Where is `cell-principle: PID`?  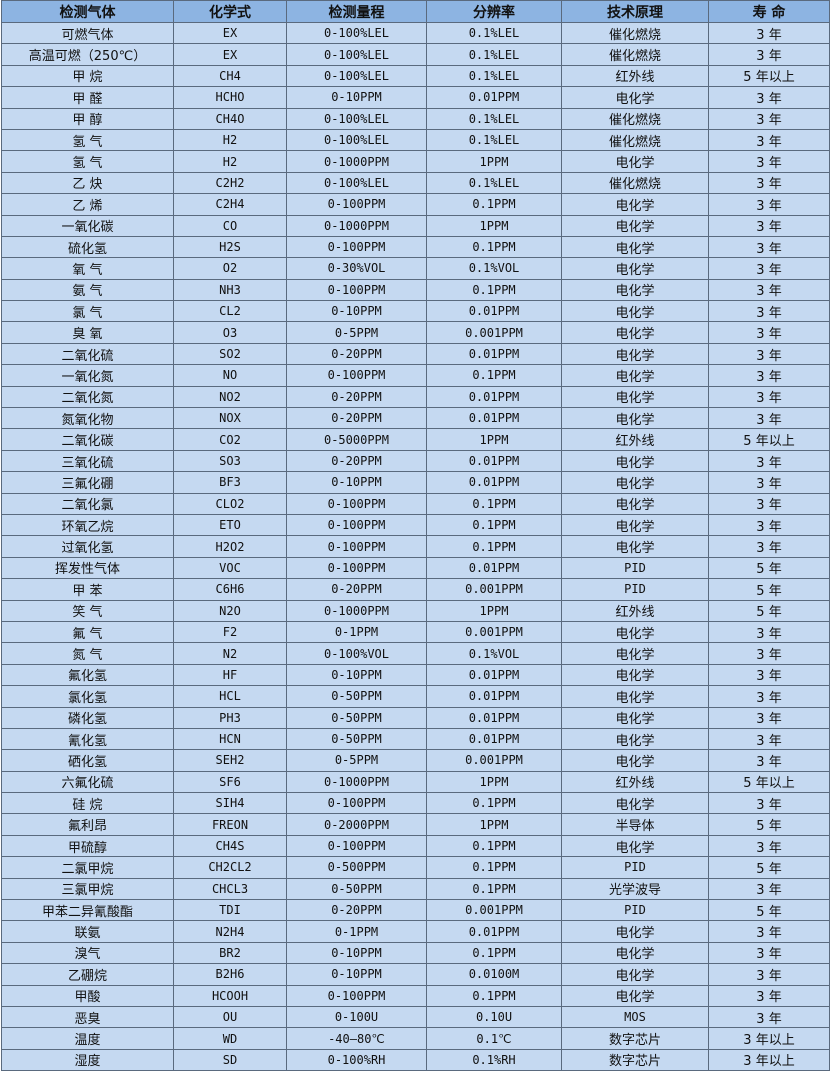 cell-principle: PID is located at coordinates (635, 589).